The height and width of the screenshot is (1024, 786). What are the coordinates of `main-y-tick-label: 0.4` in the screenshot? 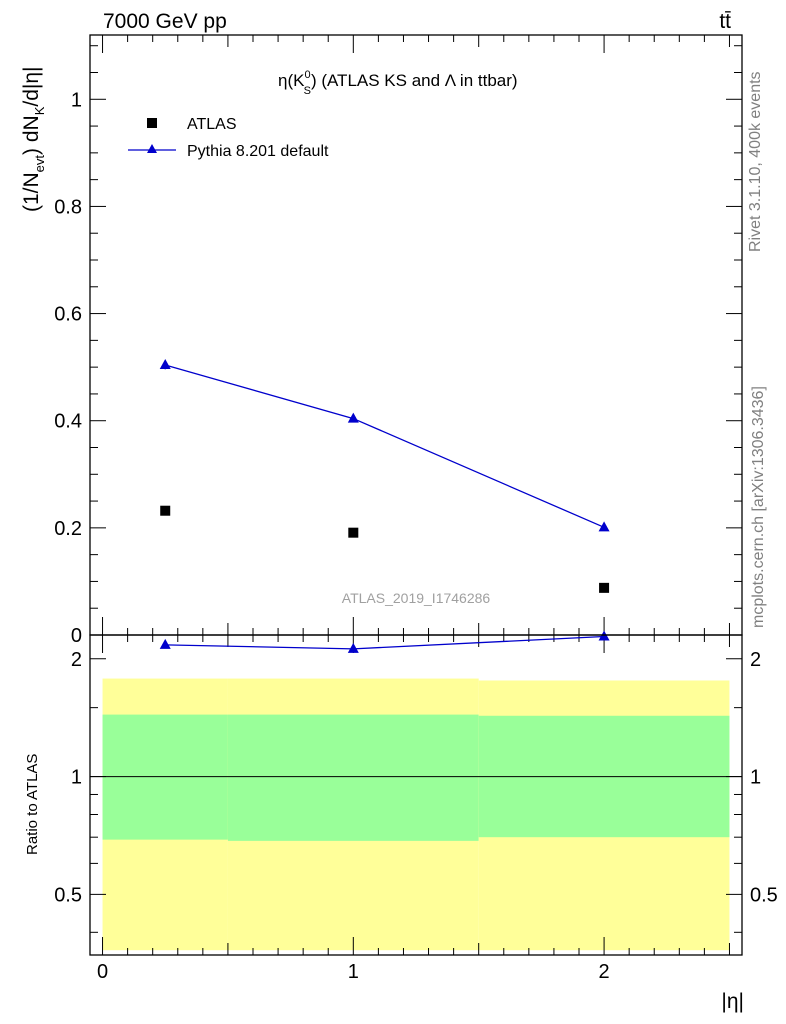 It's located at (68, 422).